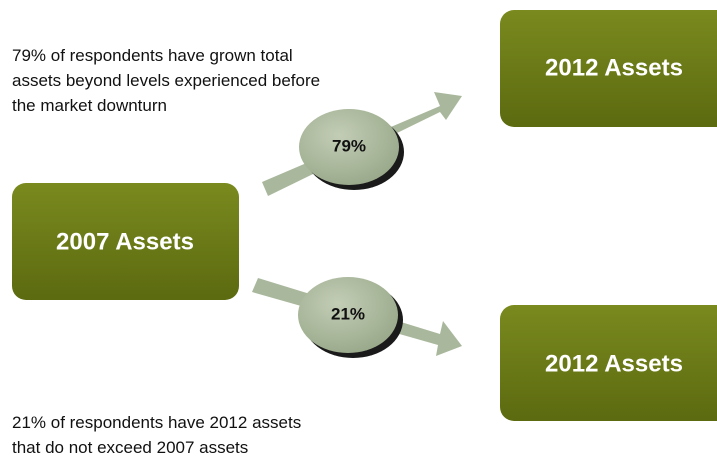 The height and width of the screenshot is (458, 717). I want to click on note: 21% of respondents have 2012 assets, so click(156, 422).